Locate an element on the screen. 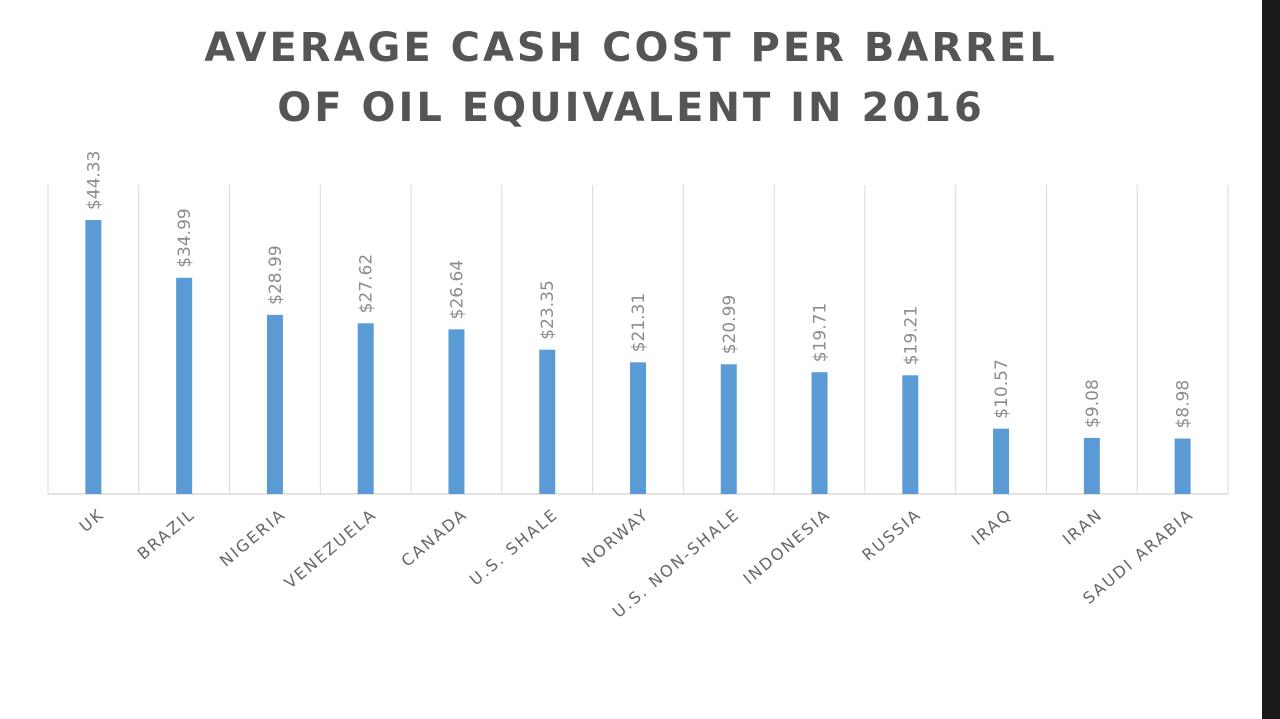  category-label: UK is located at coordinates (92, 520).